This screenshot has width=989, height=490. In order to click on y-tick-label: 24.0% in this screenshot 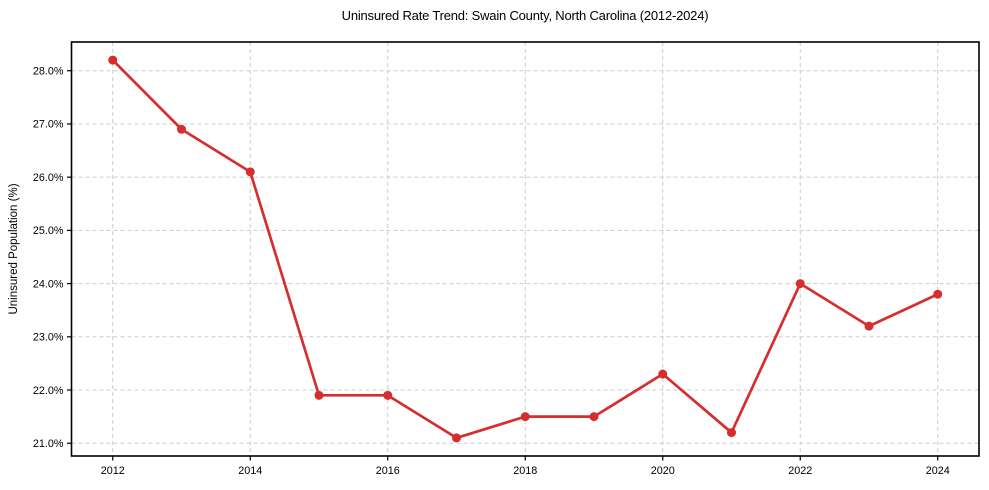, I will do `click(48, 284)`.